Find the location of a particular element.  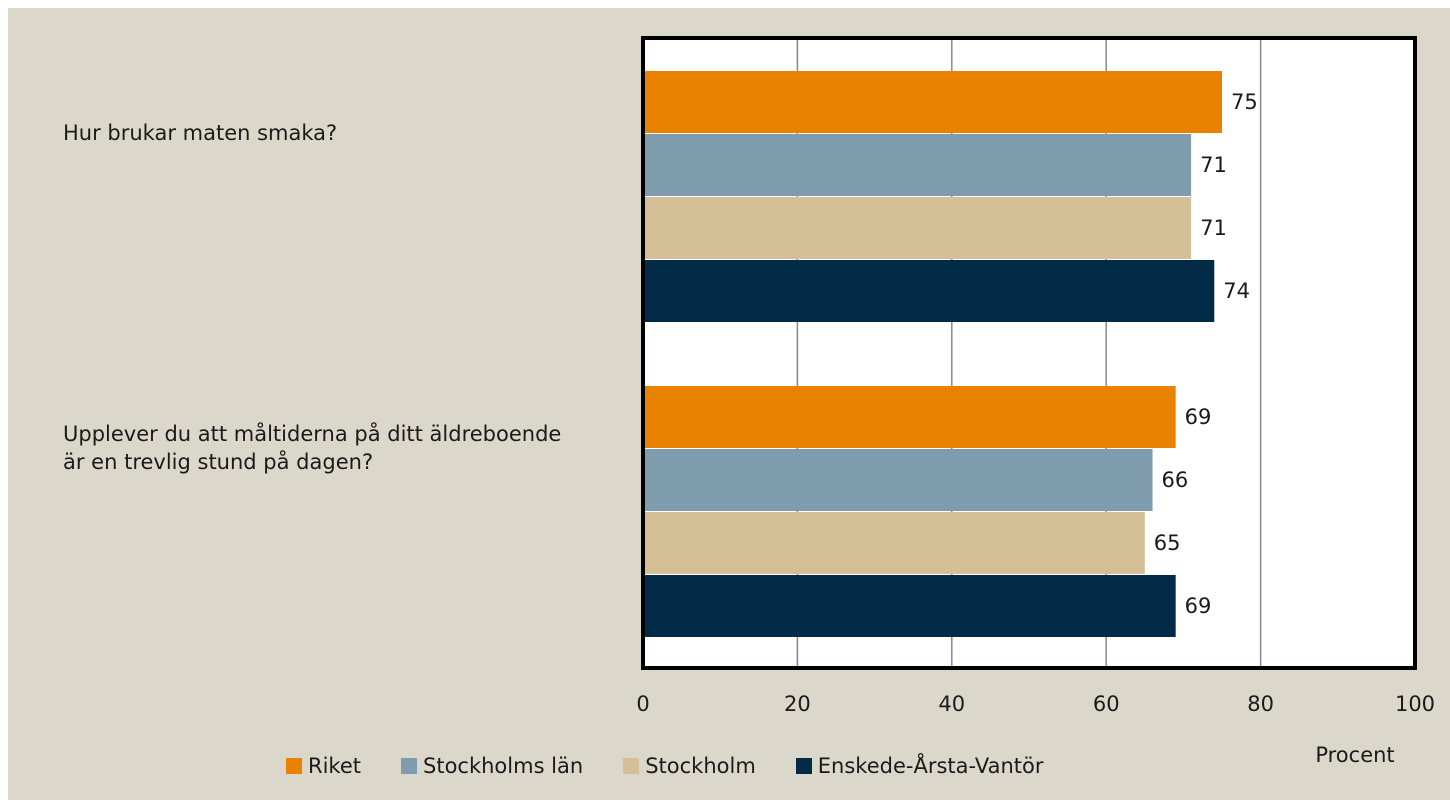

x-tick-label: 20 is located at coordinates (797, 704).